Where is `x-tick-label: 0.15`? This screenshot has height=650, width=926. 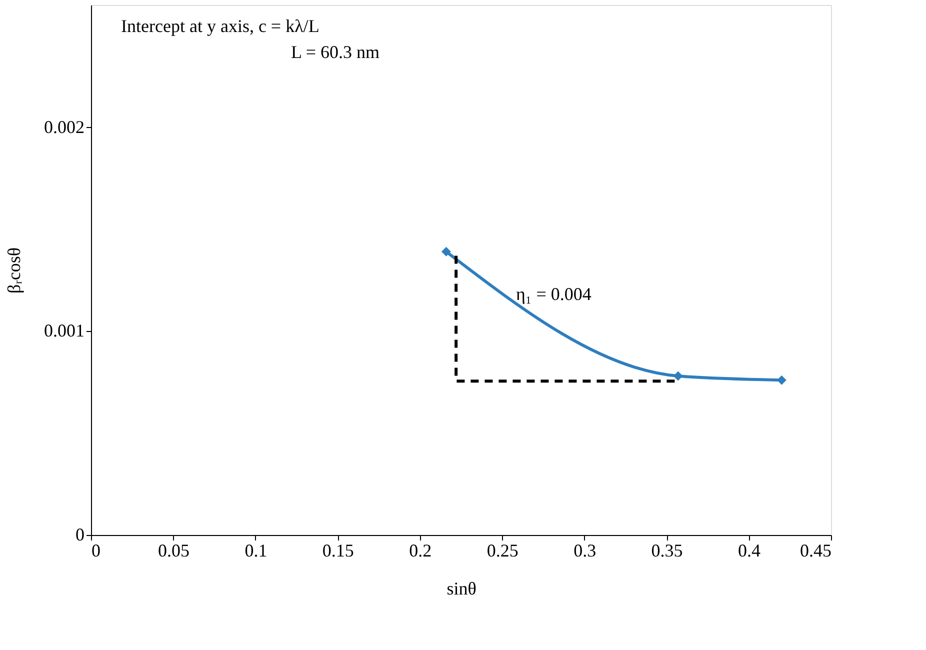 x-tick-label: 0.15 is located at coordinates (338, 550).